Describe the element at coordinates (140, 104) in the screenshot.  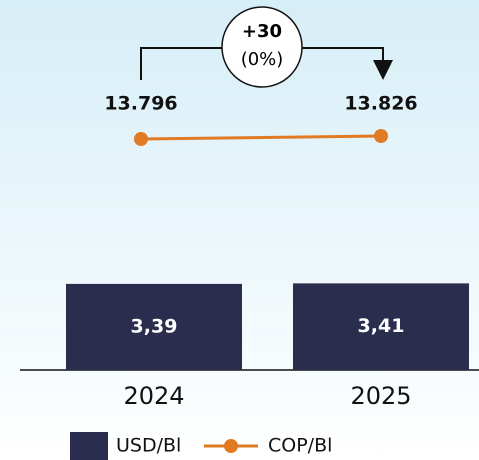
I see `line-value-label: 13.796` at that location.